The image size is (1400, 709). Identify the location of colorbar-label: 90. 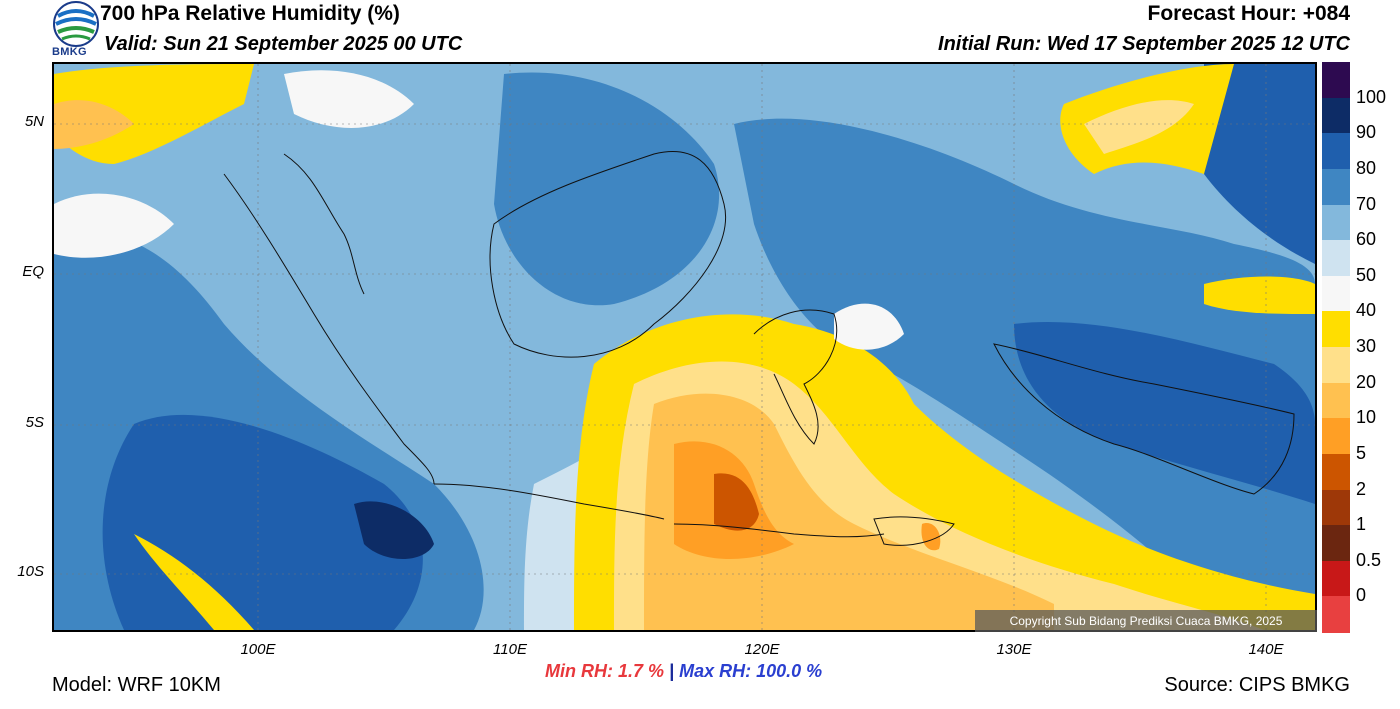
(1366, 132).